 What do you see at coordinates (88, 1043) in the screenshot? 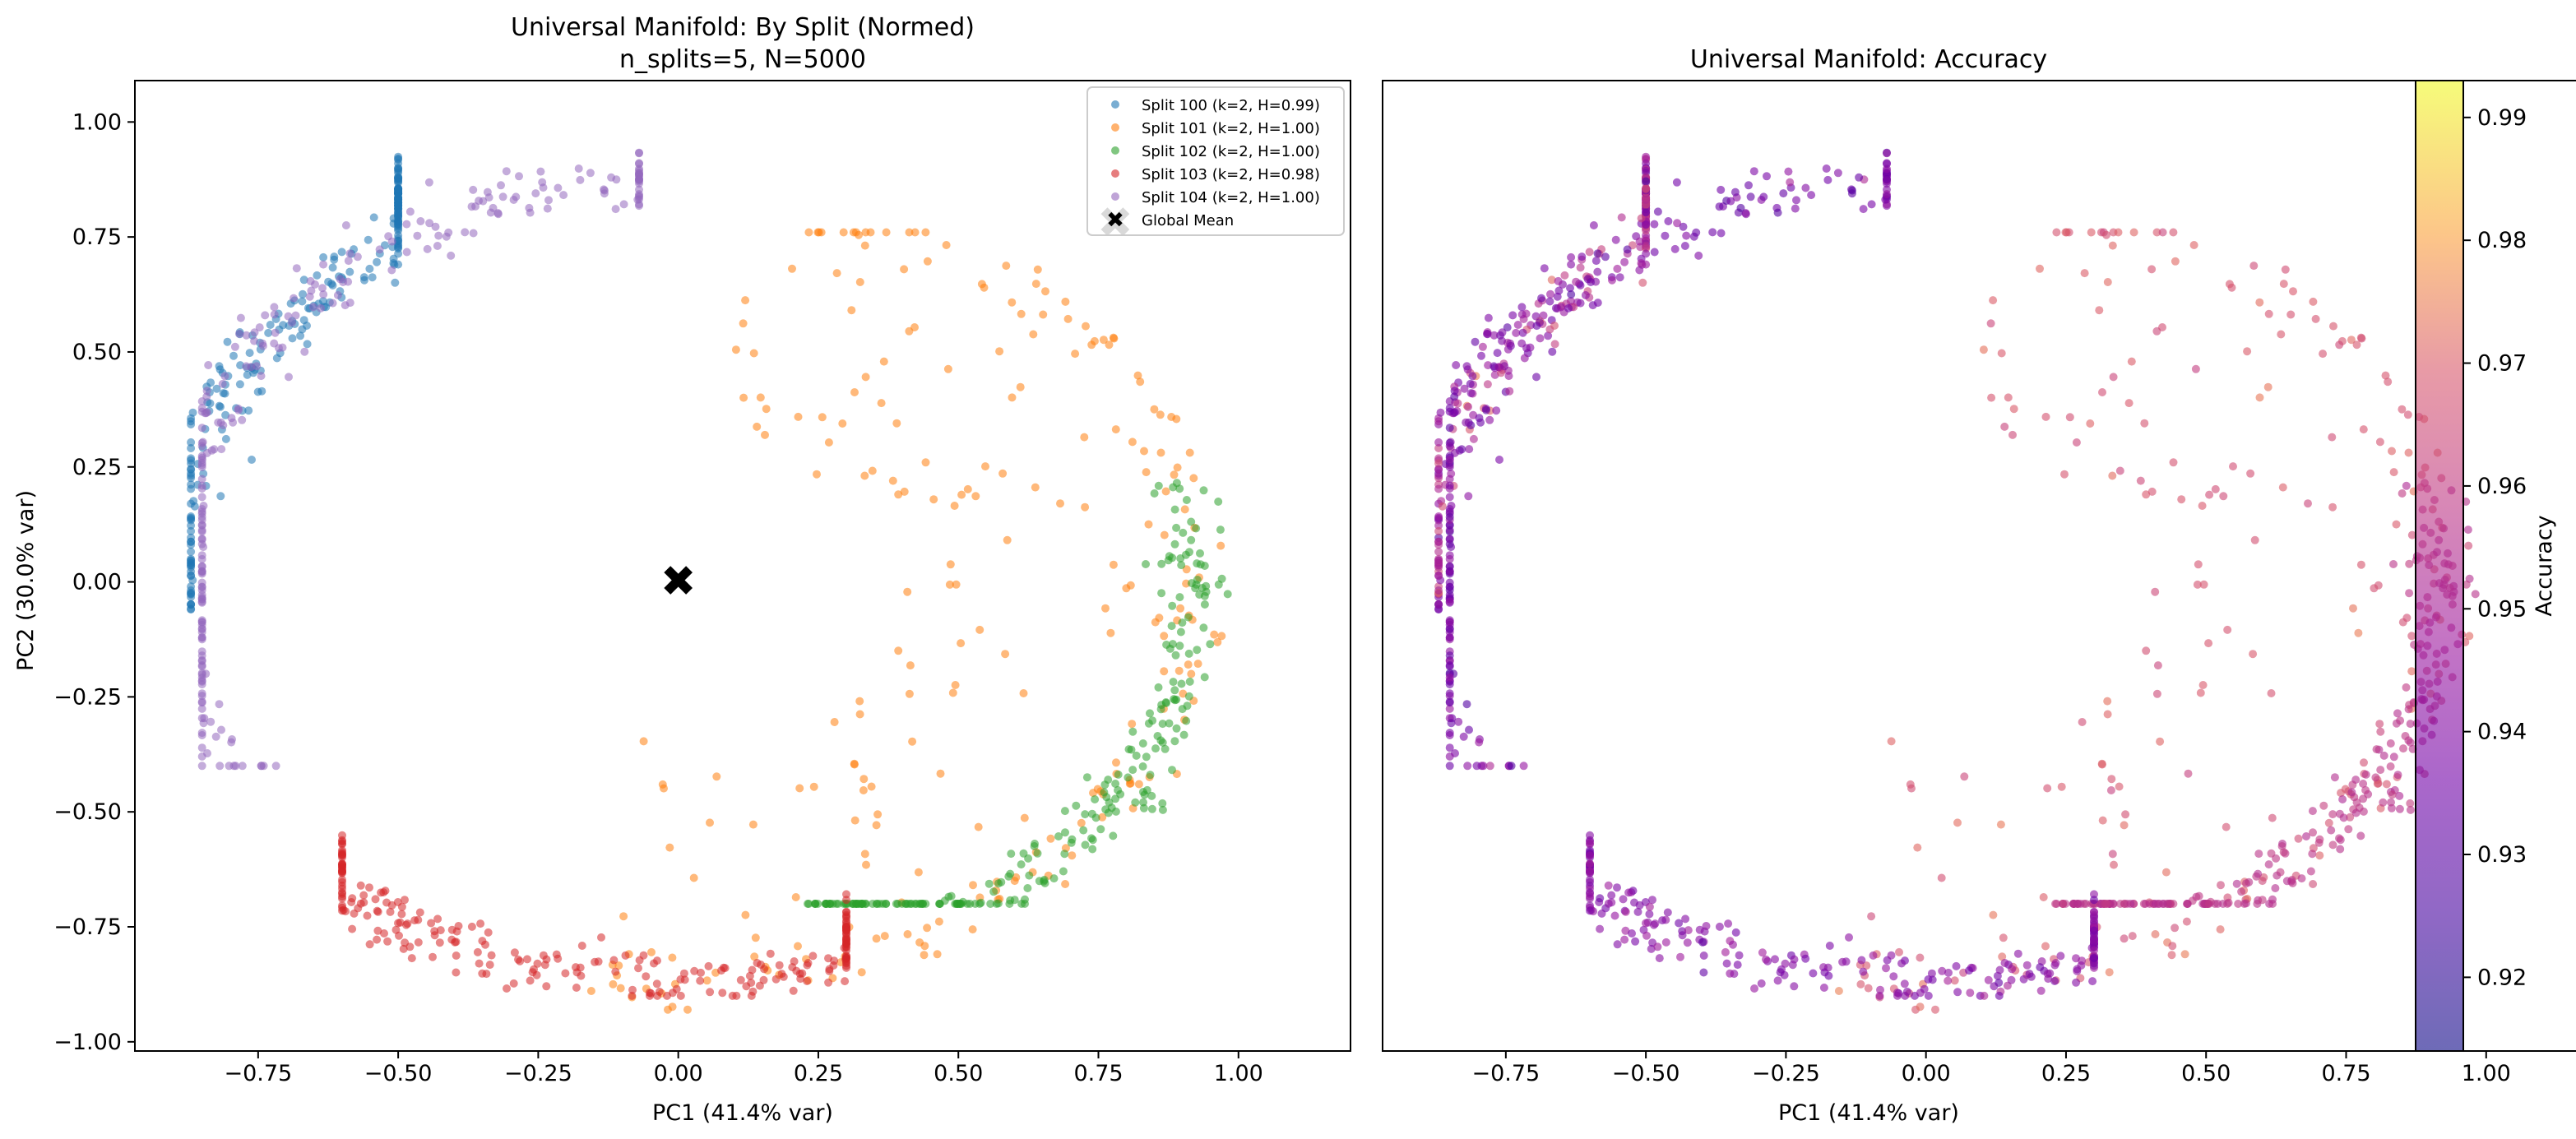
I see `y-tick-label: −1.00` at bounding box center [88, 1043].